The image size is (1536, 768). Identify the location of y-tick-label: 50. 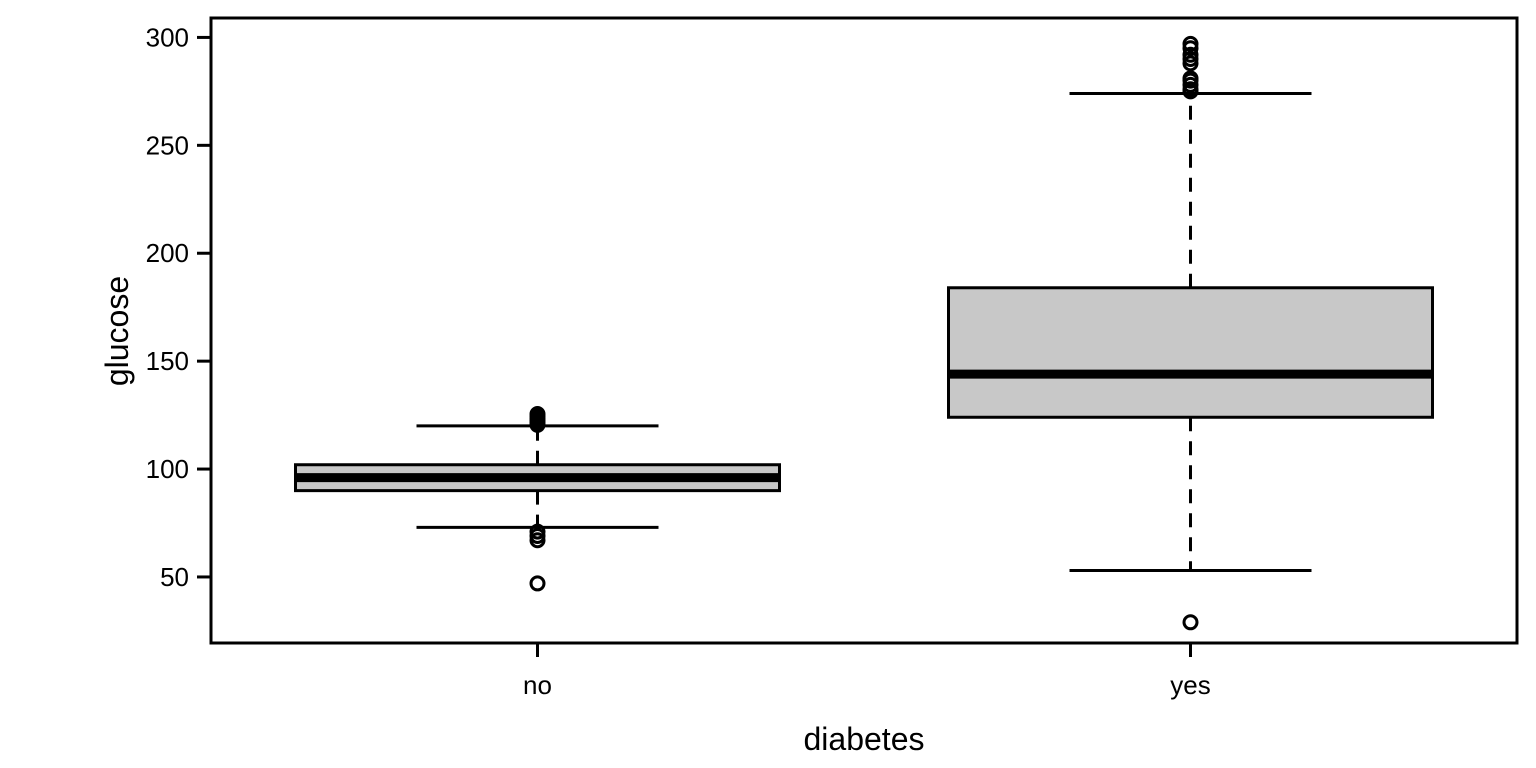
(174, 577).